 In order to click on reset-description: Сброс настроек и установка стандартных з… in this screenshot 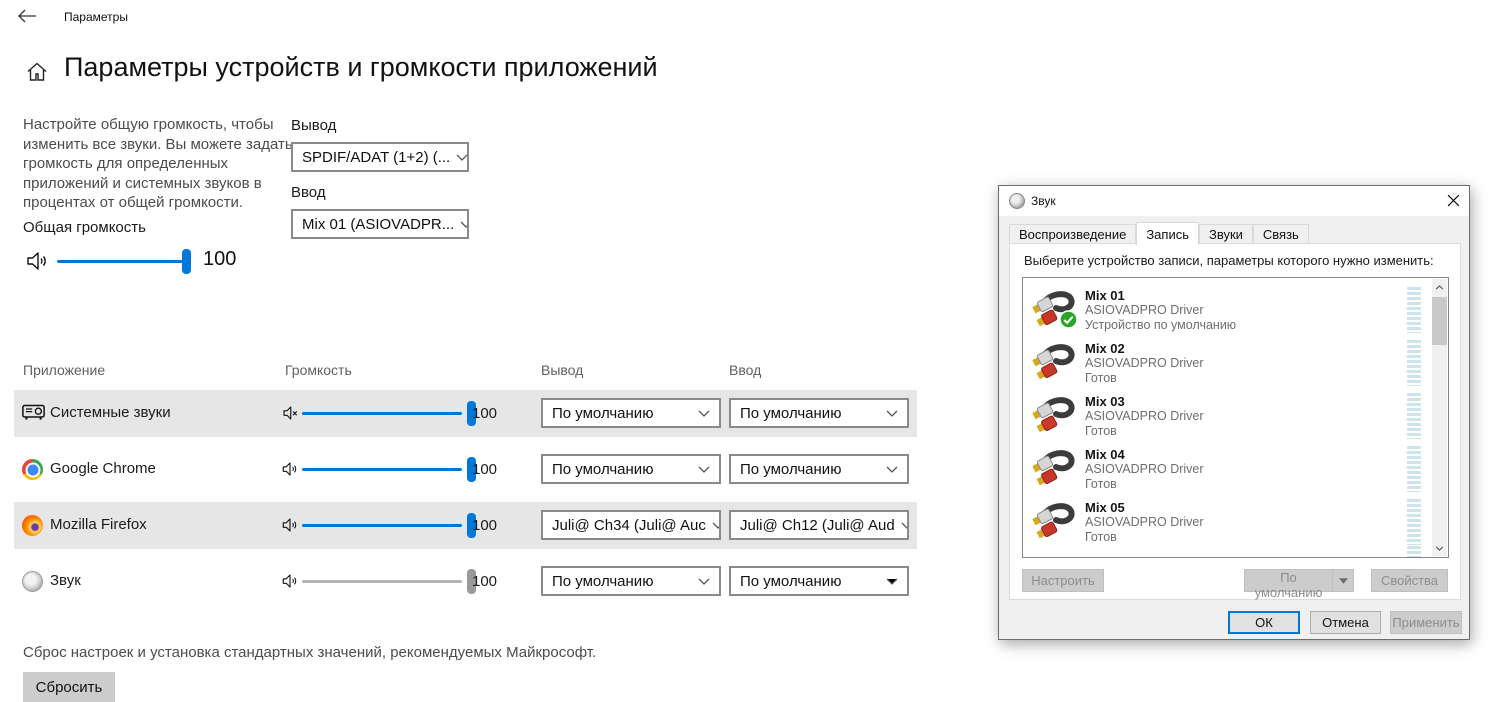, I will do `click(310, 652)`.